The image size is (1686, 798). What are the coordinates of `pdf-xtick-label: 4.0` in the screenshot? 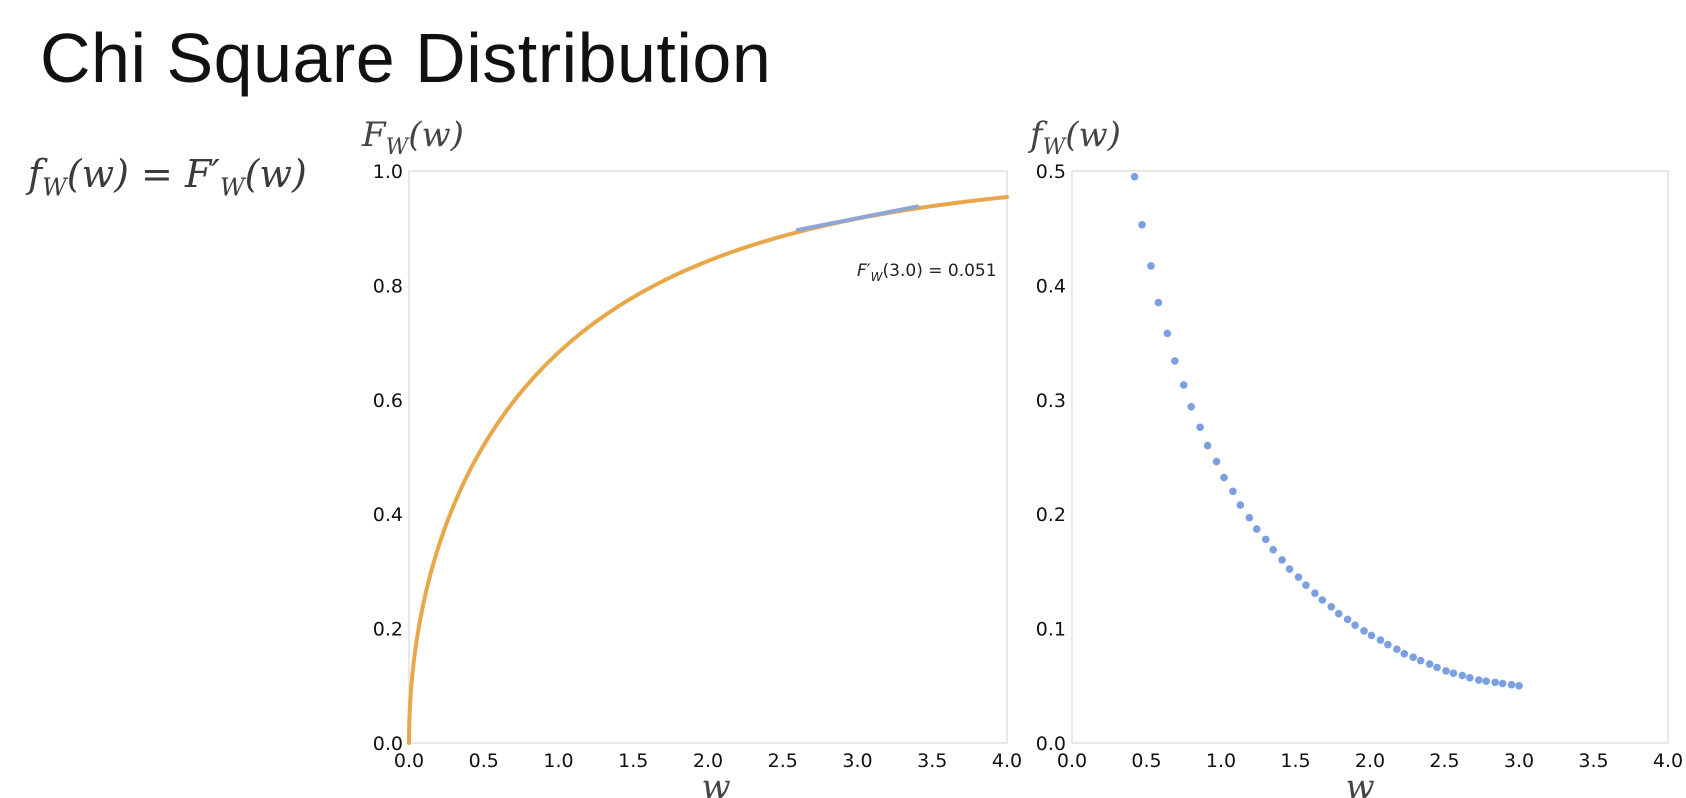 It's located at (1668, 761).